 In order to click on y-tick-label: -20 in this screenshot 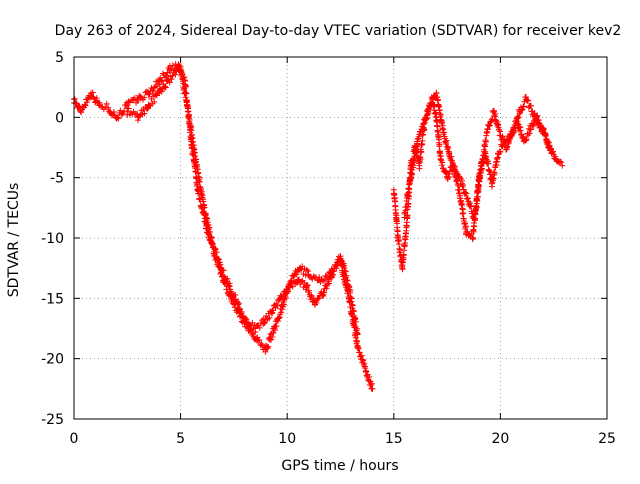, I will do `click(52, 360)`.